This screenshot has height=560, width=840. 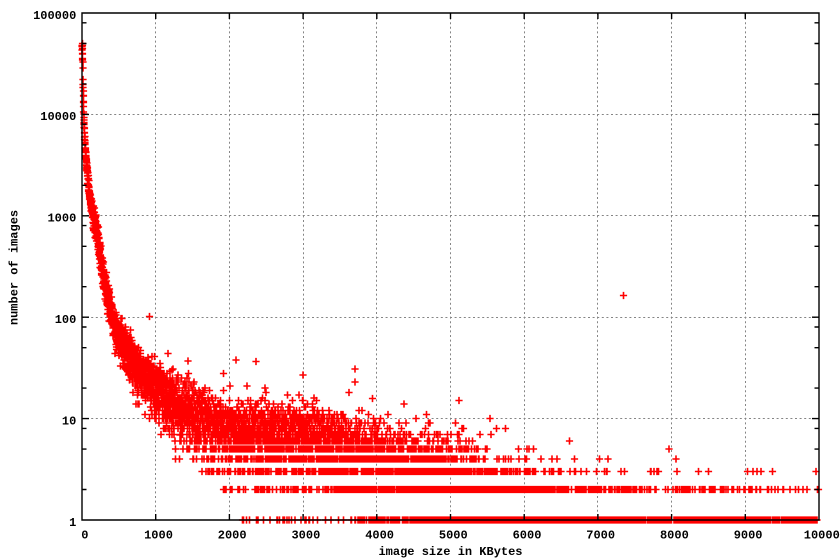 I want to click on svg-text: 9000, so click(x=748, y=536).